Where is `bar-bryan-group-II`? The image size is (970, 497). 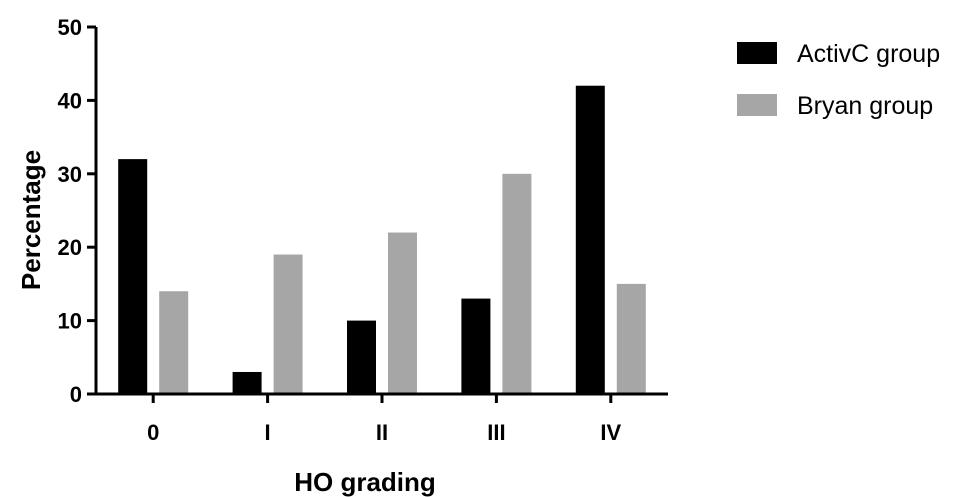
bar-bryan-group-II is located at coordinates (402, 313).